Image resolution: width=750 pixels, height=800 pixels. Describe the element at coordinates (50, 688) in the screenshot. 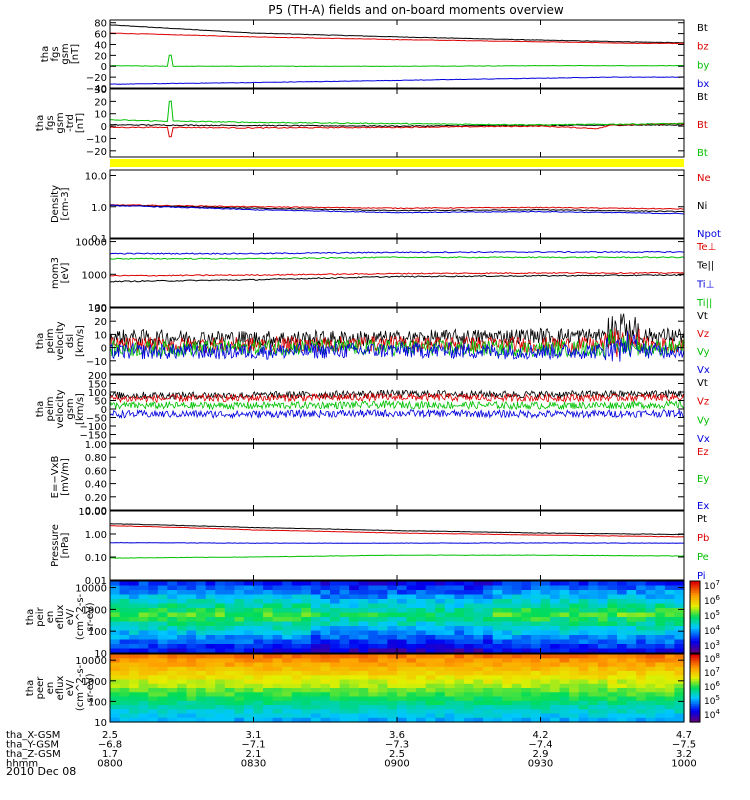

I see `y-axis-label-line: en` at that location.